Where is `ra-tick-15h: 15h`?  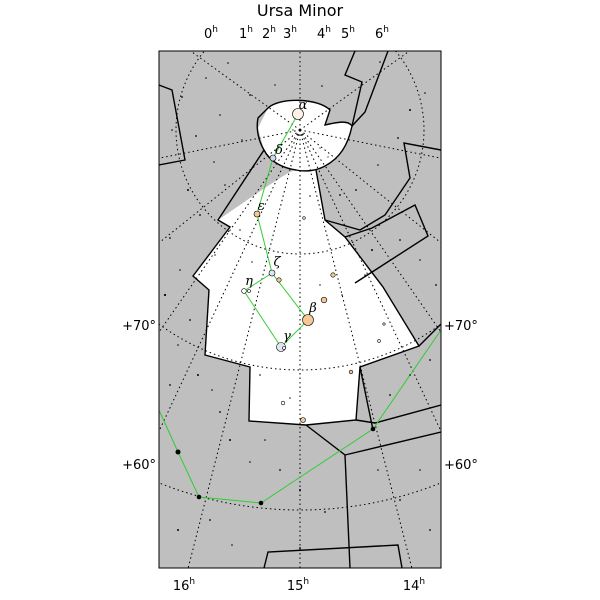
ra-tick-15h: 15h is located at coordinates (298, 585).